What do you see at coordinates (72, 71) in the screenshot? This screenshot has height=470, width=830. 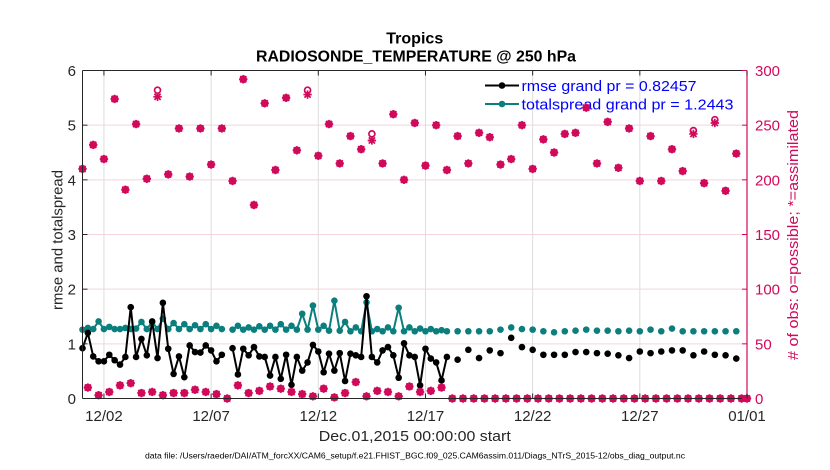 I see `y-tick-label-left: 6` at bounding box center [72, 71].